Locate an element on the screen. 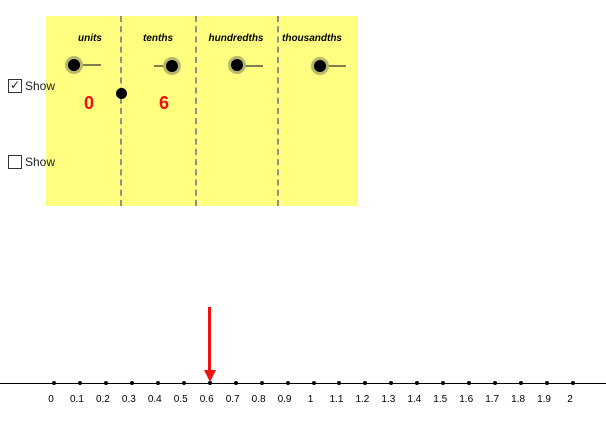 The width and height of the screenshot is (606, 437). show-checkbox-1: ✓ Show is located at coordinates (32, 85).